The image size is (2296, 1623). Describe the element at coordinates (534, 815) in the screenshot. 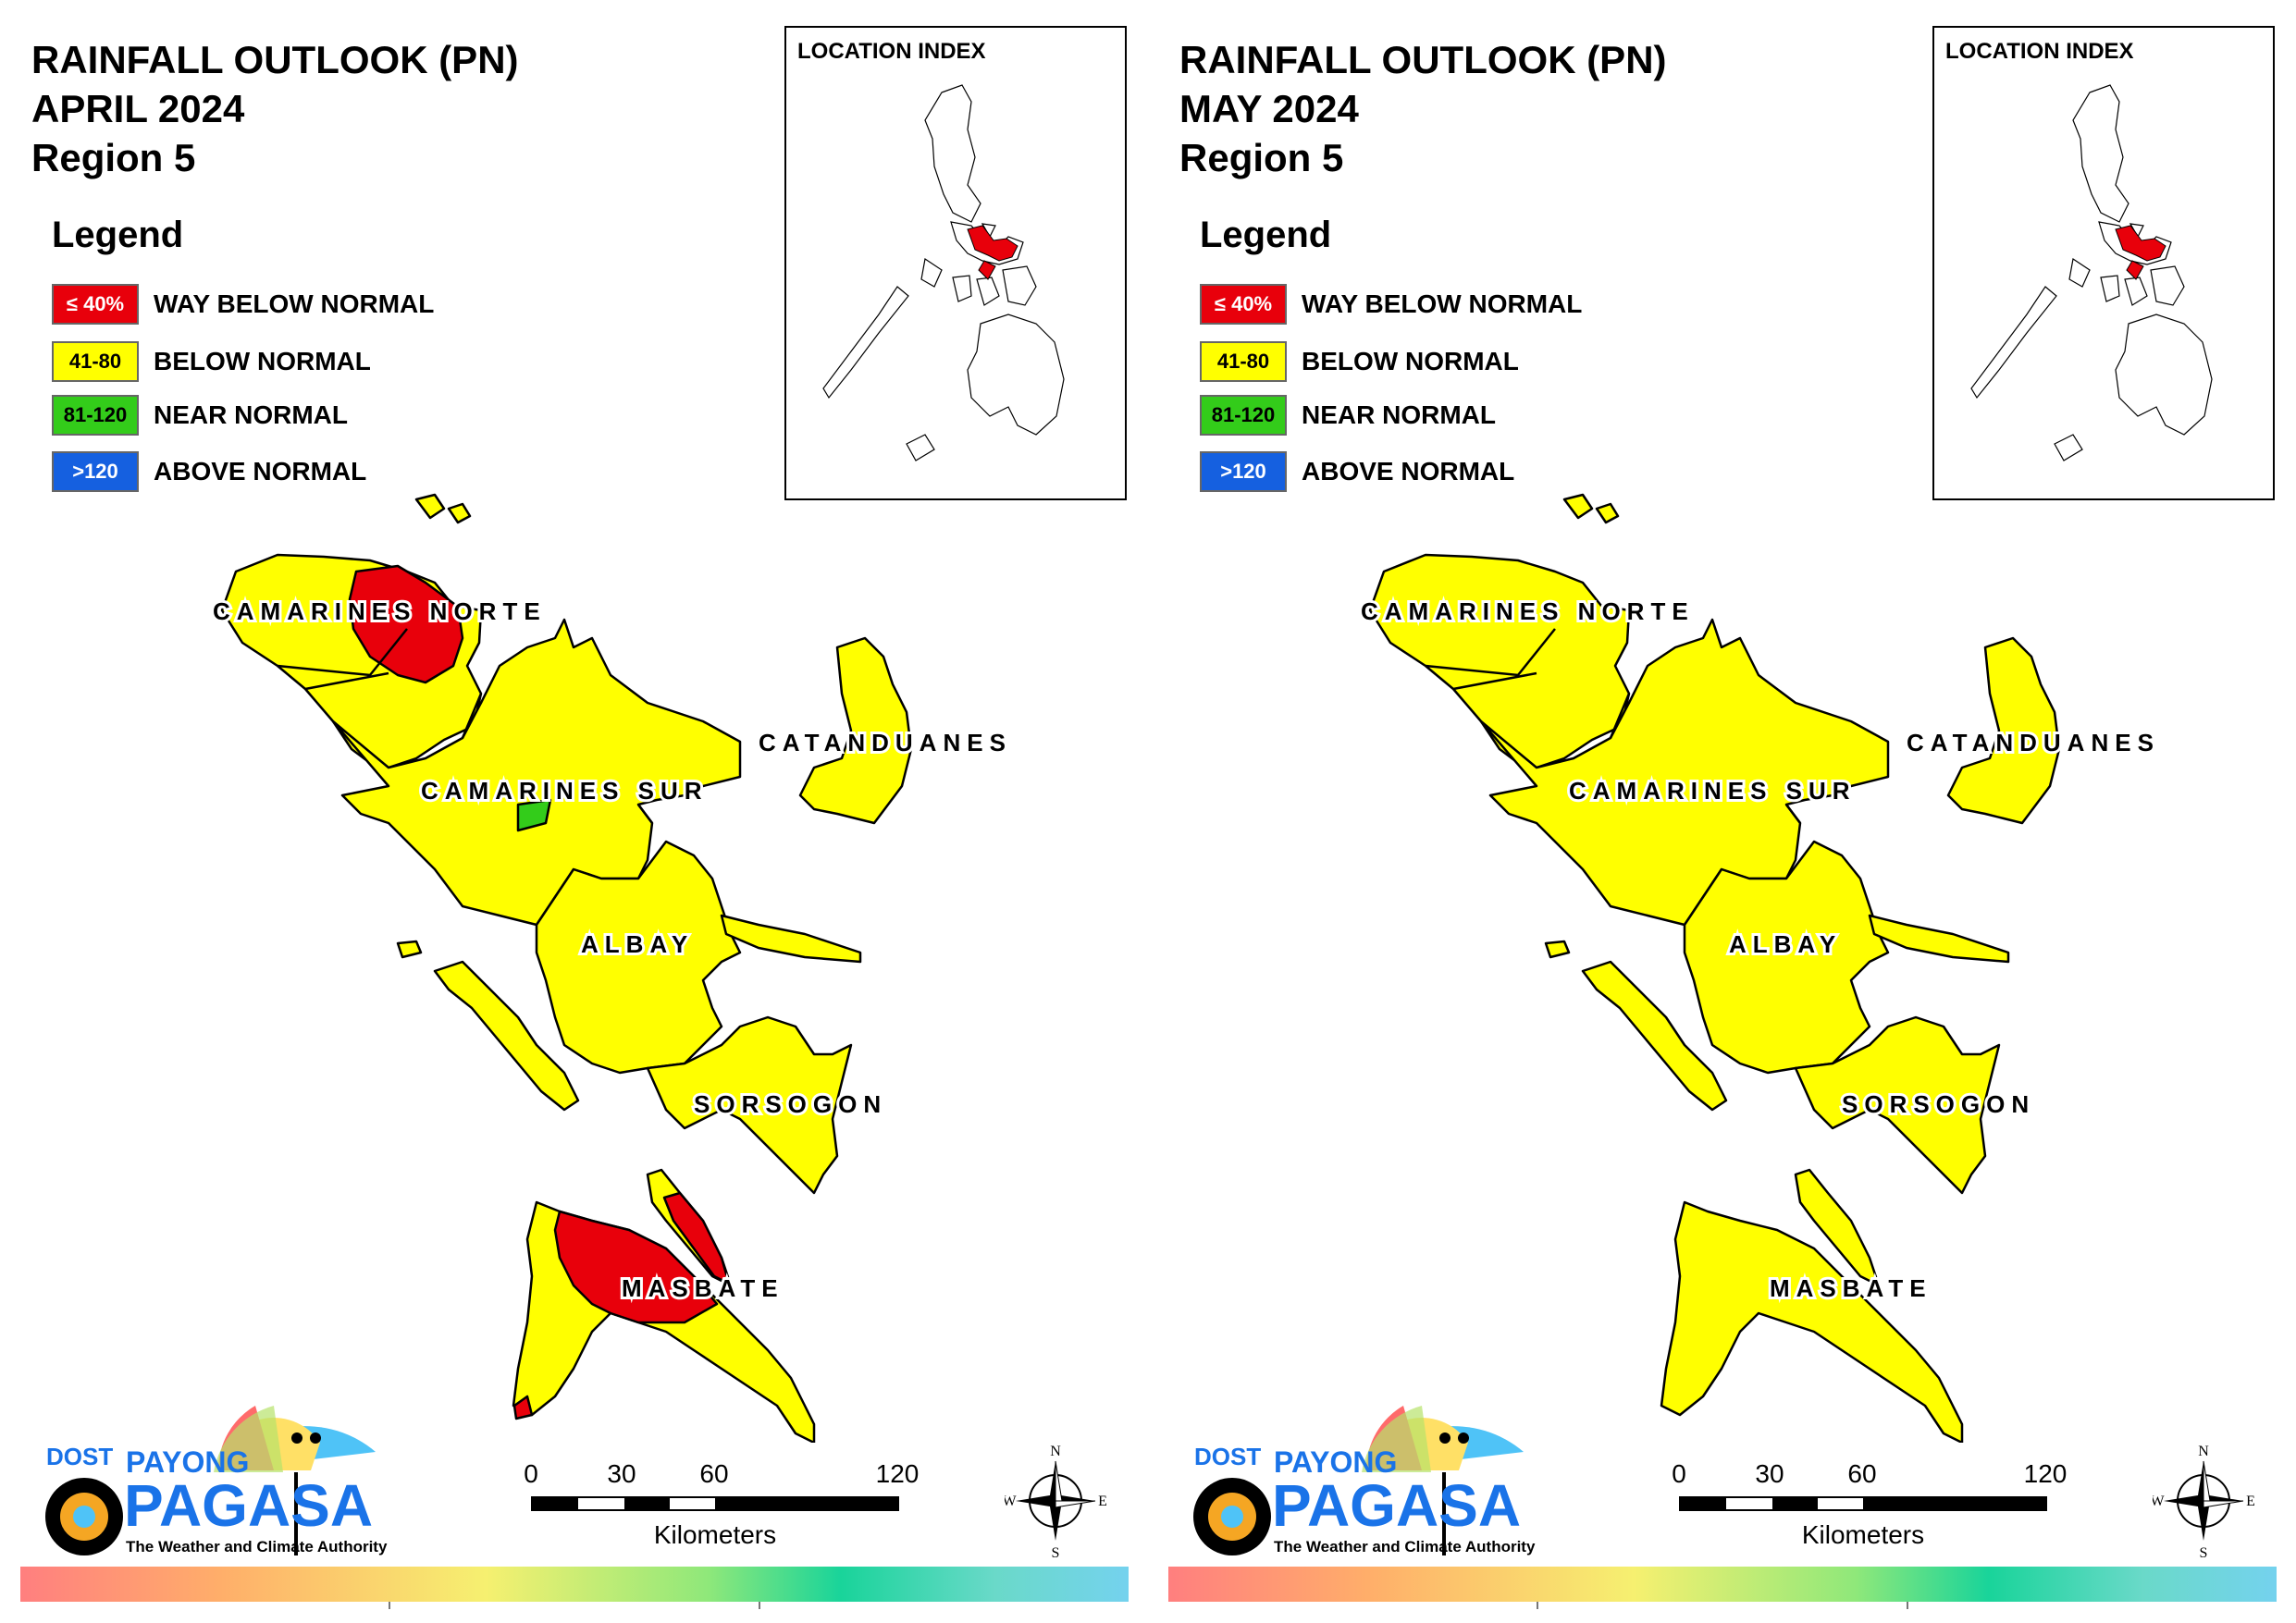

I see `rain-area-near-normal` at that location.